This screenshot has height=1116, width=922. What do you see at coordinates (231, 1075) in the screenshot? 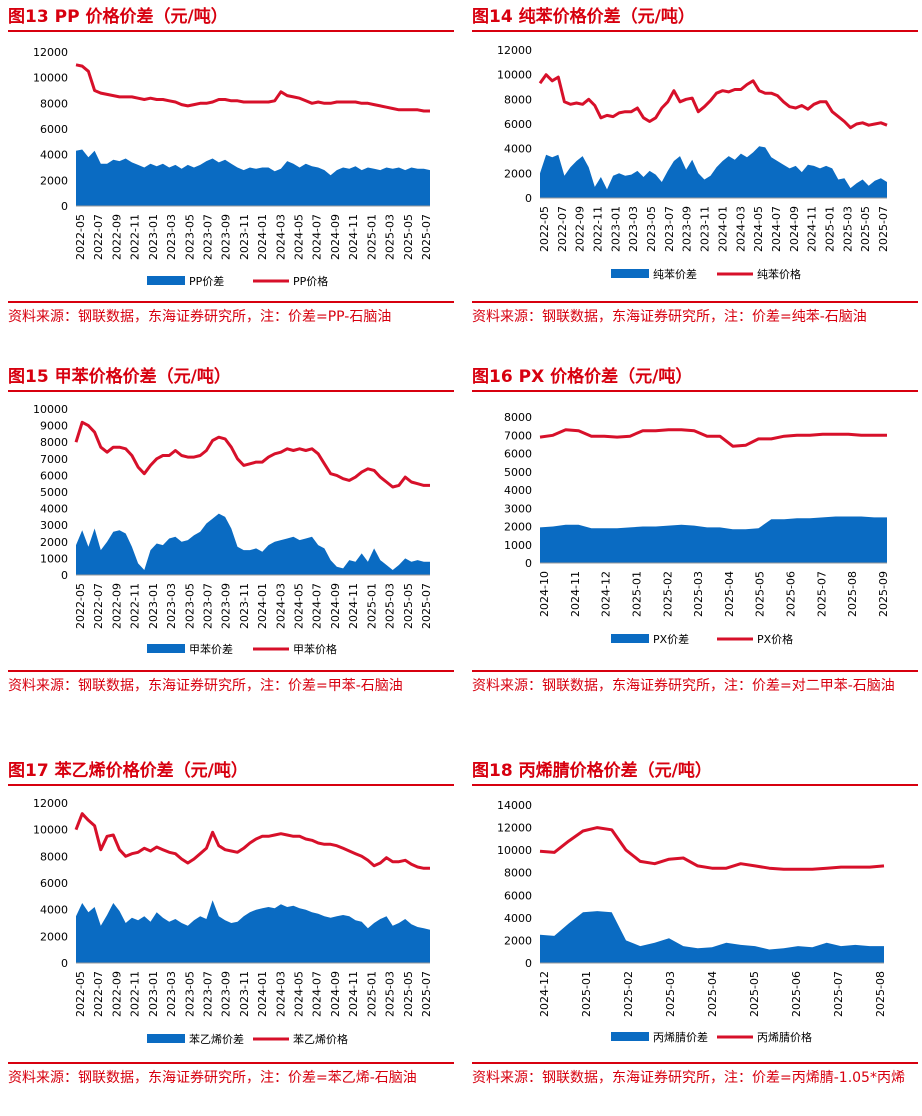
I see `source-note: 资料来源：钢联数据，东海证券研究所，注：价差=苯乙烯-石脑油` at bounding box center [231, 1075].